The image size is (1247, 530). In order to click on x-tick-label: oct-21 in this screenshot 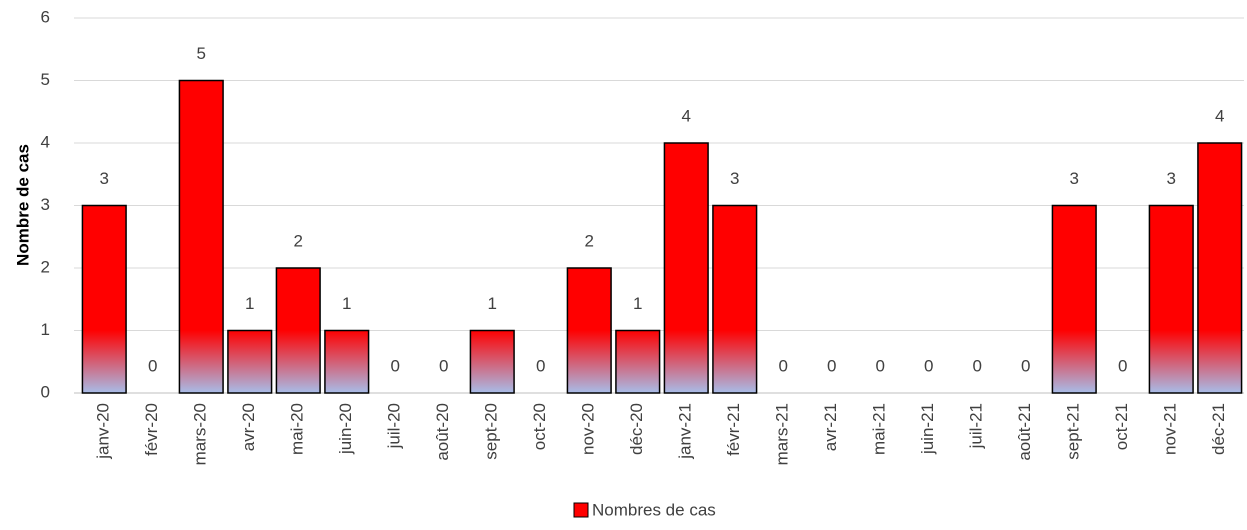, I will do `click(1121, 426)`.